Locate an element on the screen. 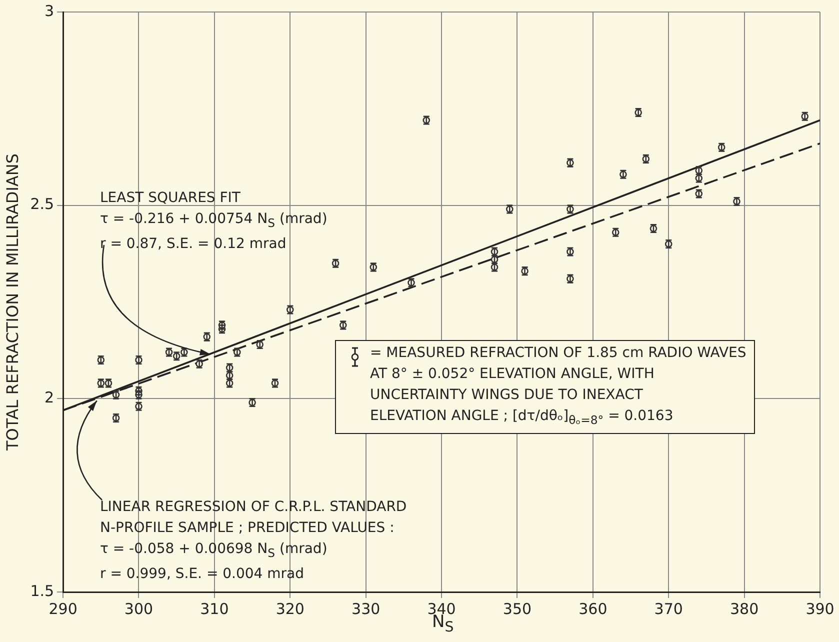 The width and height of the screenshot is (839, 642). y-tick-label: 2.5 is located at coordinates (42, 204).